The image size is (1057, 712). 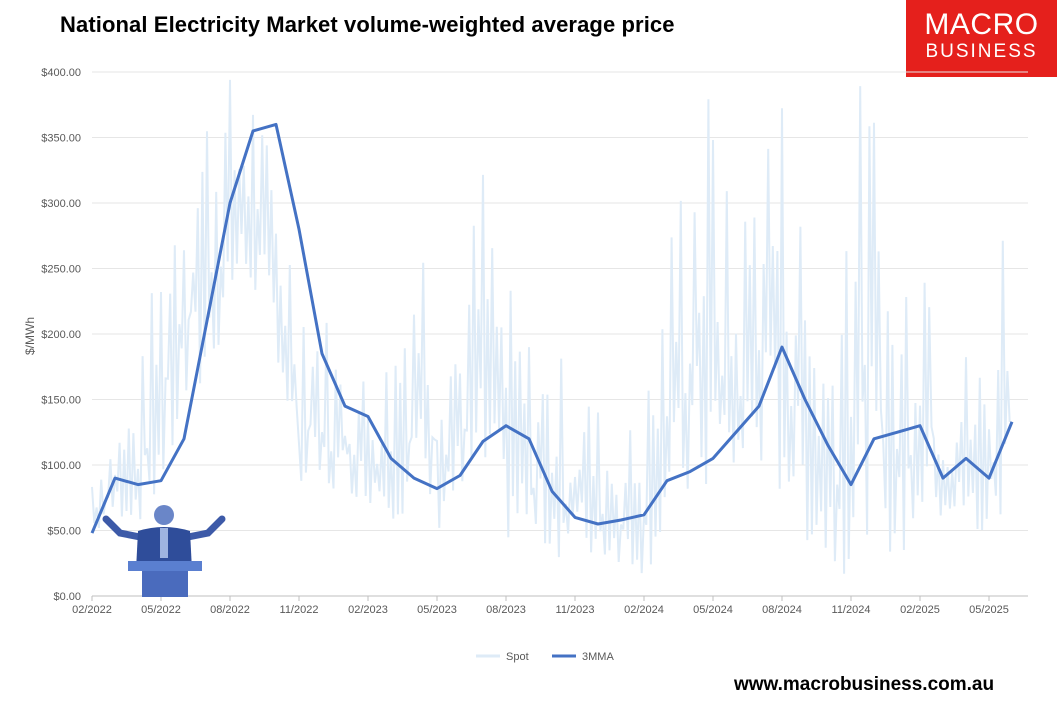 I want to click on y-tick-label: $350.00, so click(x=61, y=139).